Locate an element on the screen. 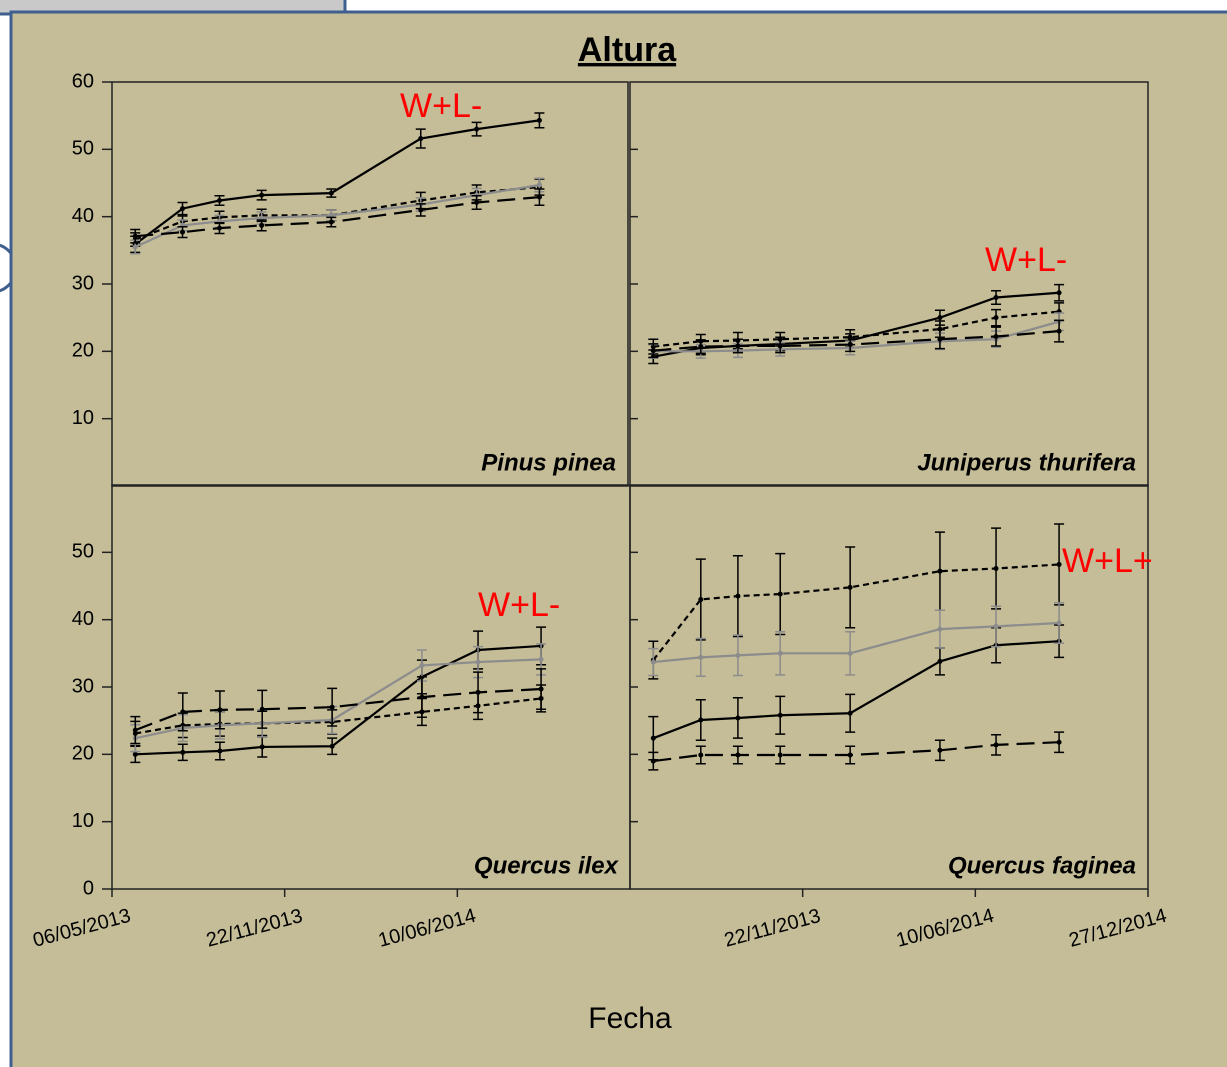 The image size is (1227, 1067). annotation: W+L+ is located at coordinates (1107, 561).